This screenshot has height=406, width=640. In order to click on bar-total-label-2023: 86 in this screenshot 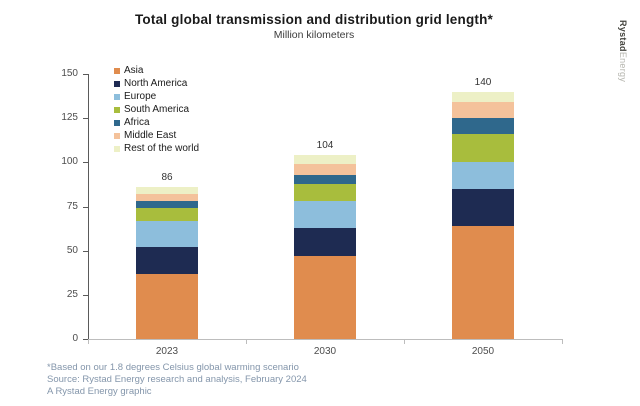, I will do `click(167, 178)`.